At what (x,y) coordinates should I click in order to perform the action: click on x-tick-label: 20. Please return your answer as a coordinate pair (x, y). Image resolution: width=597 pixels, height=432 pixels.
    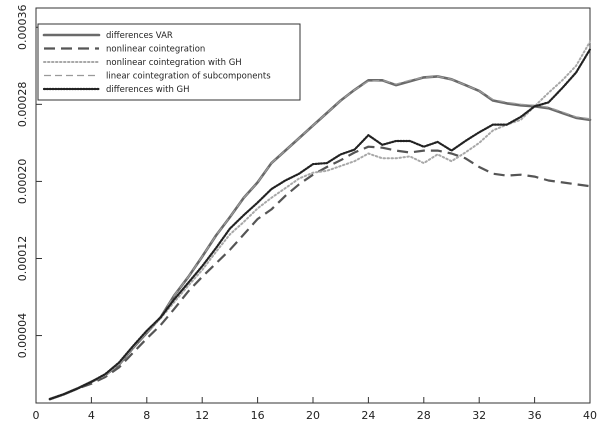
    Looking at the image, I should click on (313, 415).